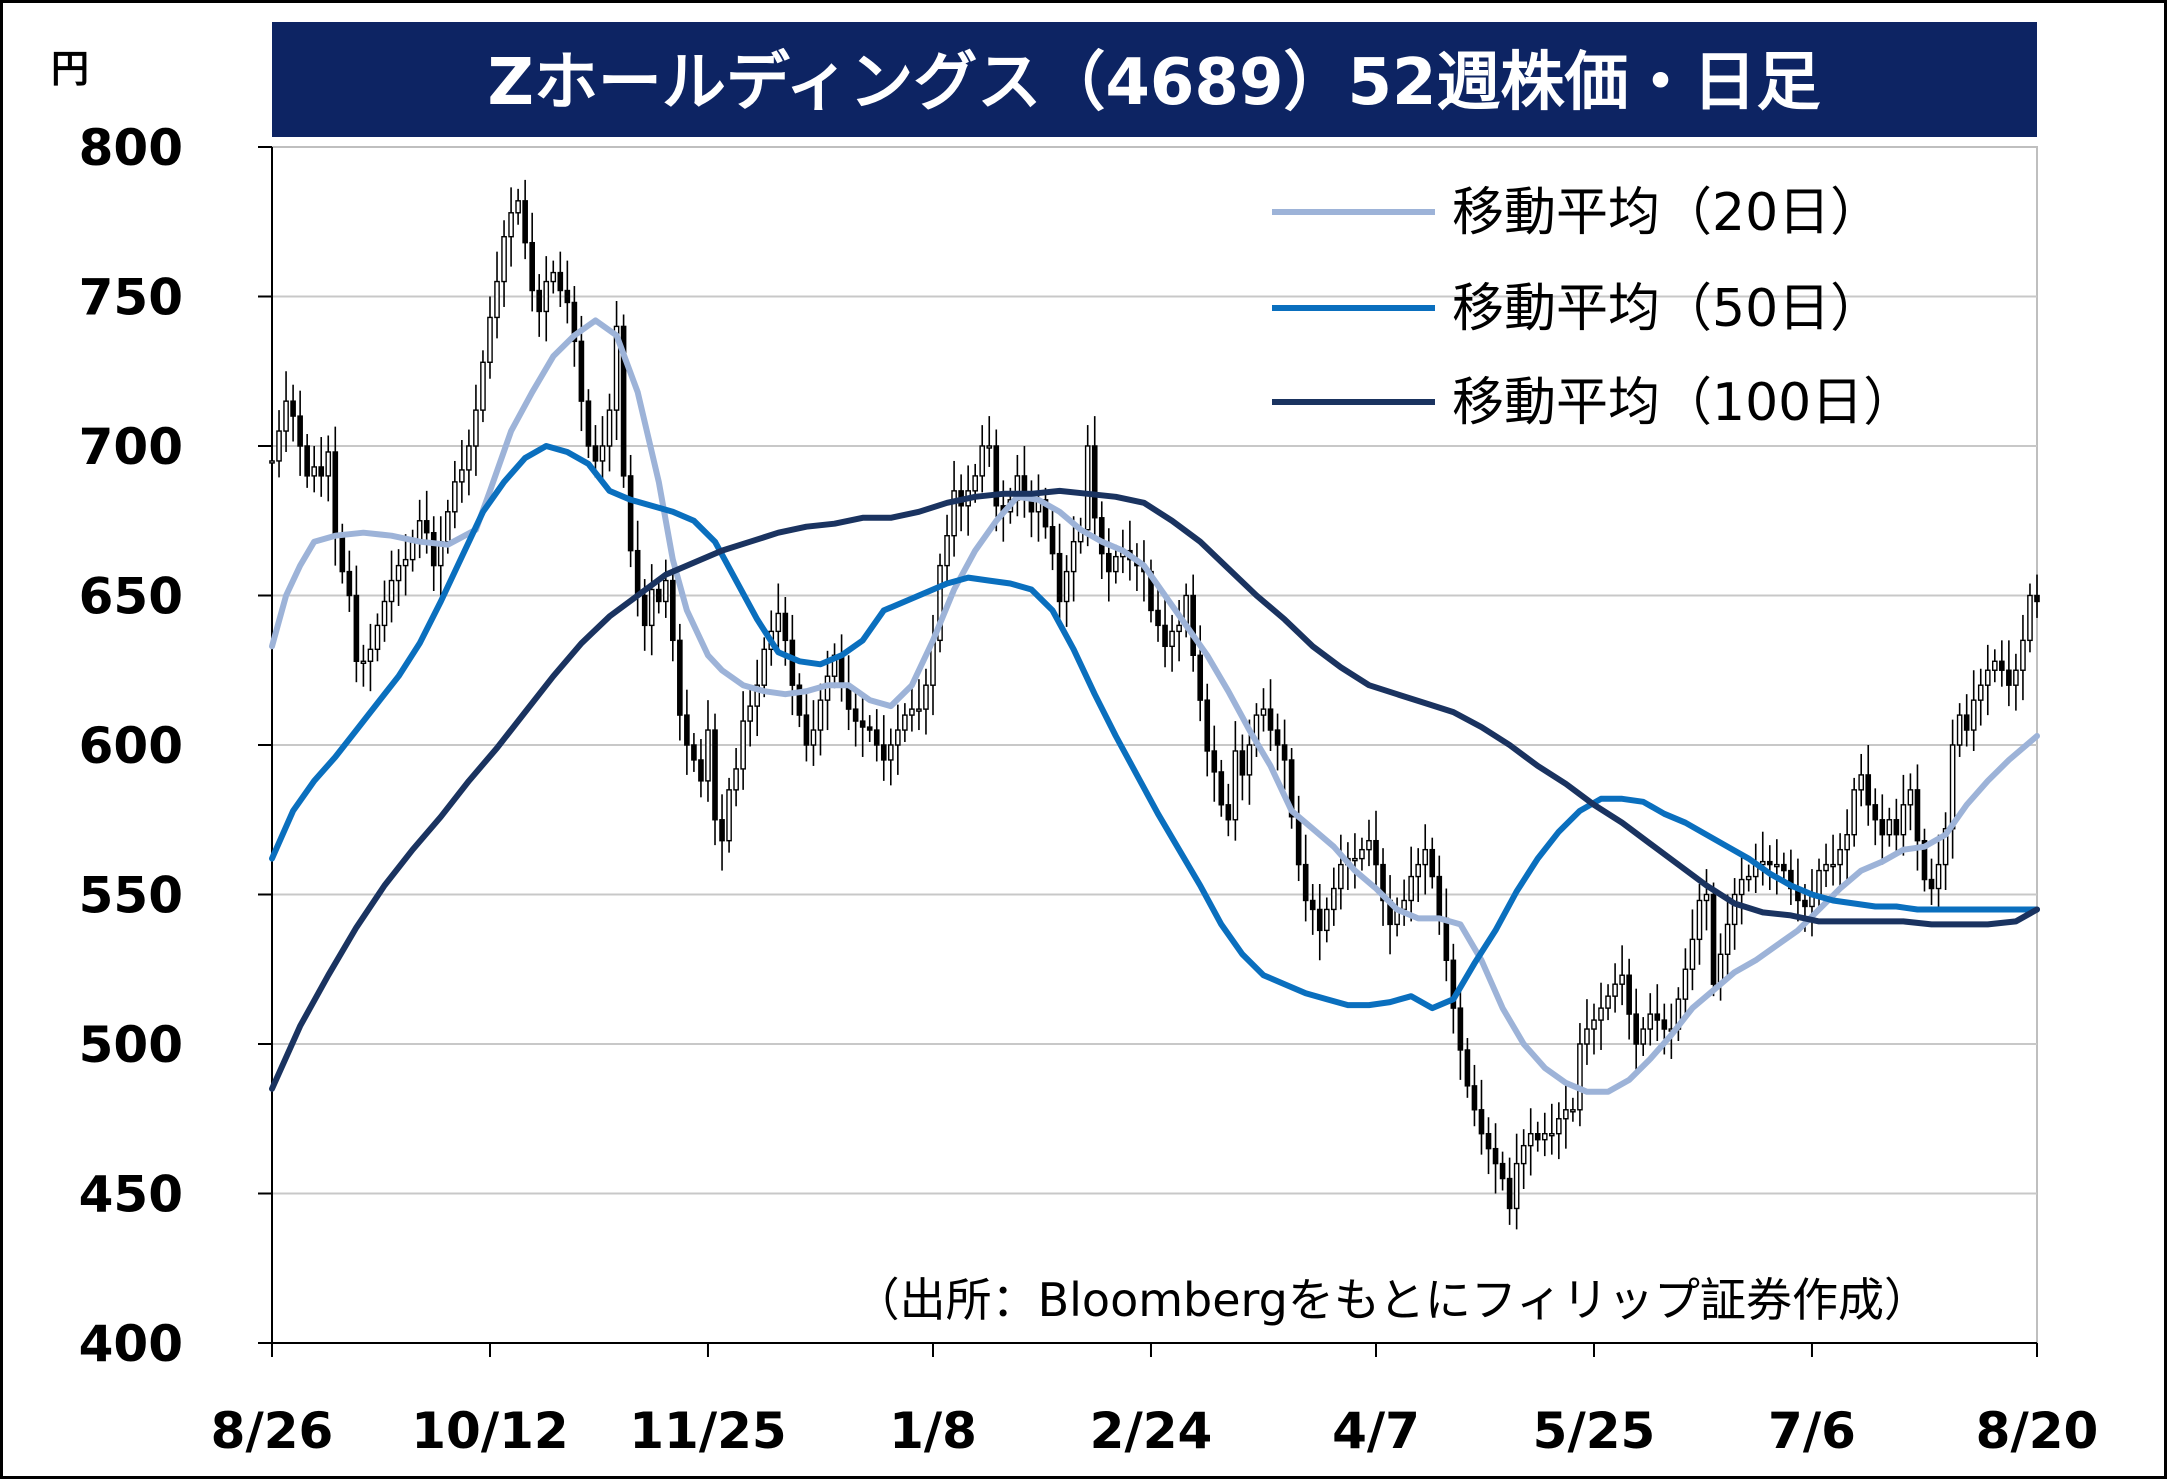 This screenshot has width=2167, height=1479. Describe the element at coordinates (1151, 1431) in the screenshot. I see `x-tick-label: 2/24` at that location.